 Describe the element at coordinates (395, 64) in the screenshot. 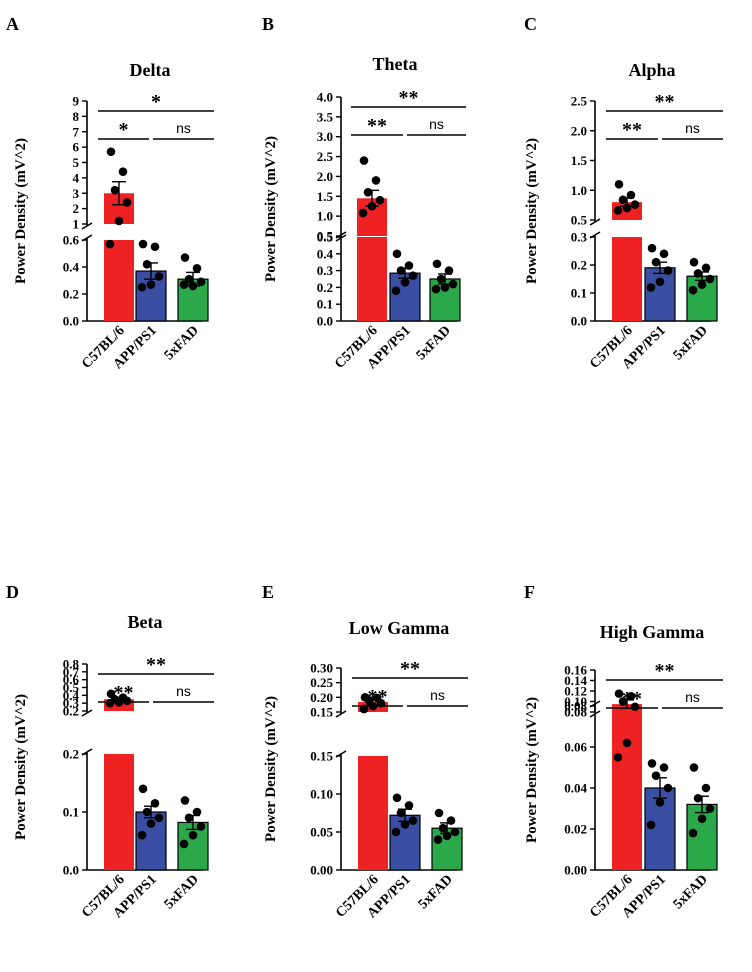

I see `chart-title: Theta` at that location.